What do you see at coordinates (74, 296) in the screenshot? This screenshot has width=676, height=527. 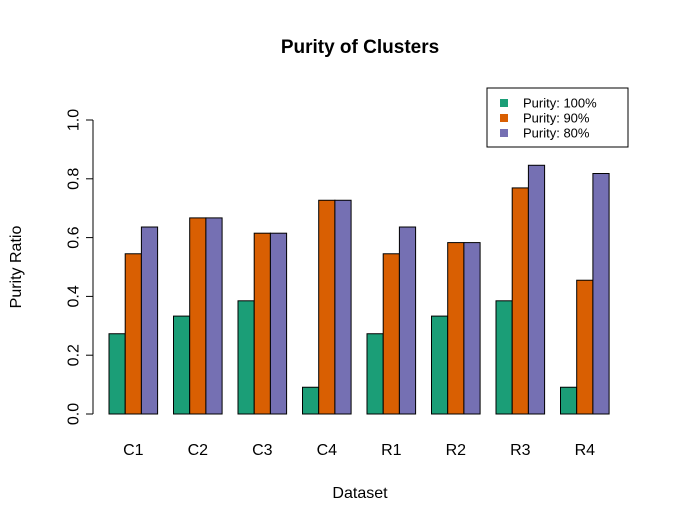 I see `y-tick-label: 0.4` at bounding box center [74, 296].